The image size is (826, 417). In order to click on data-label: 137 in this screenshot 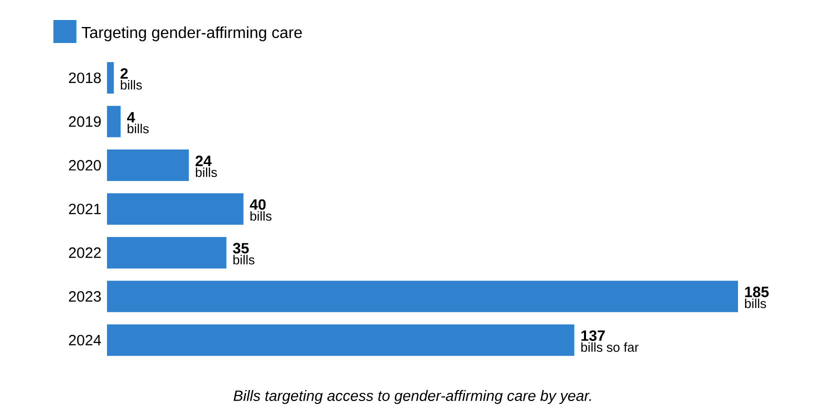, I will do `click(593, 335)`.